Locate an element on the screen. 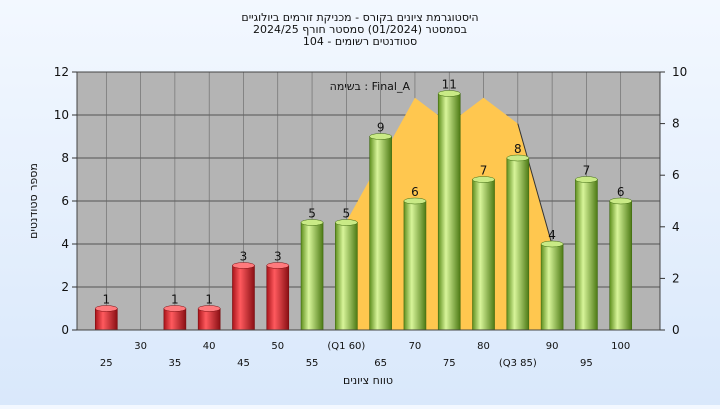 The height and width of the screenshot is (409, 720). x-tick-label: (Q1 60) is located at coordinates (346, 346).